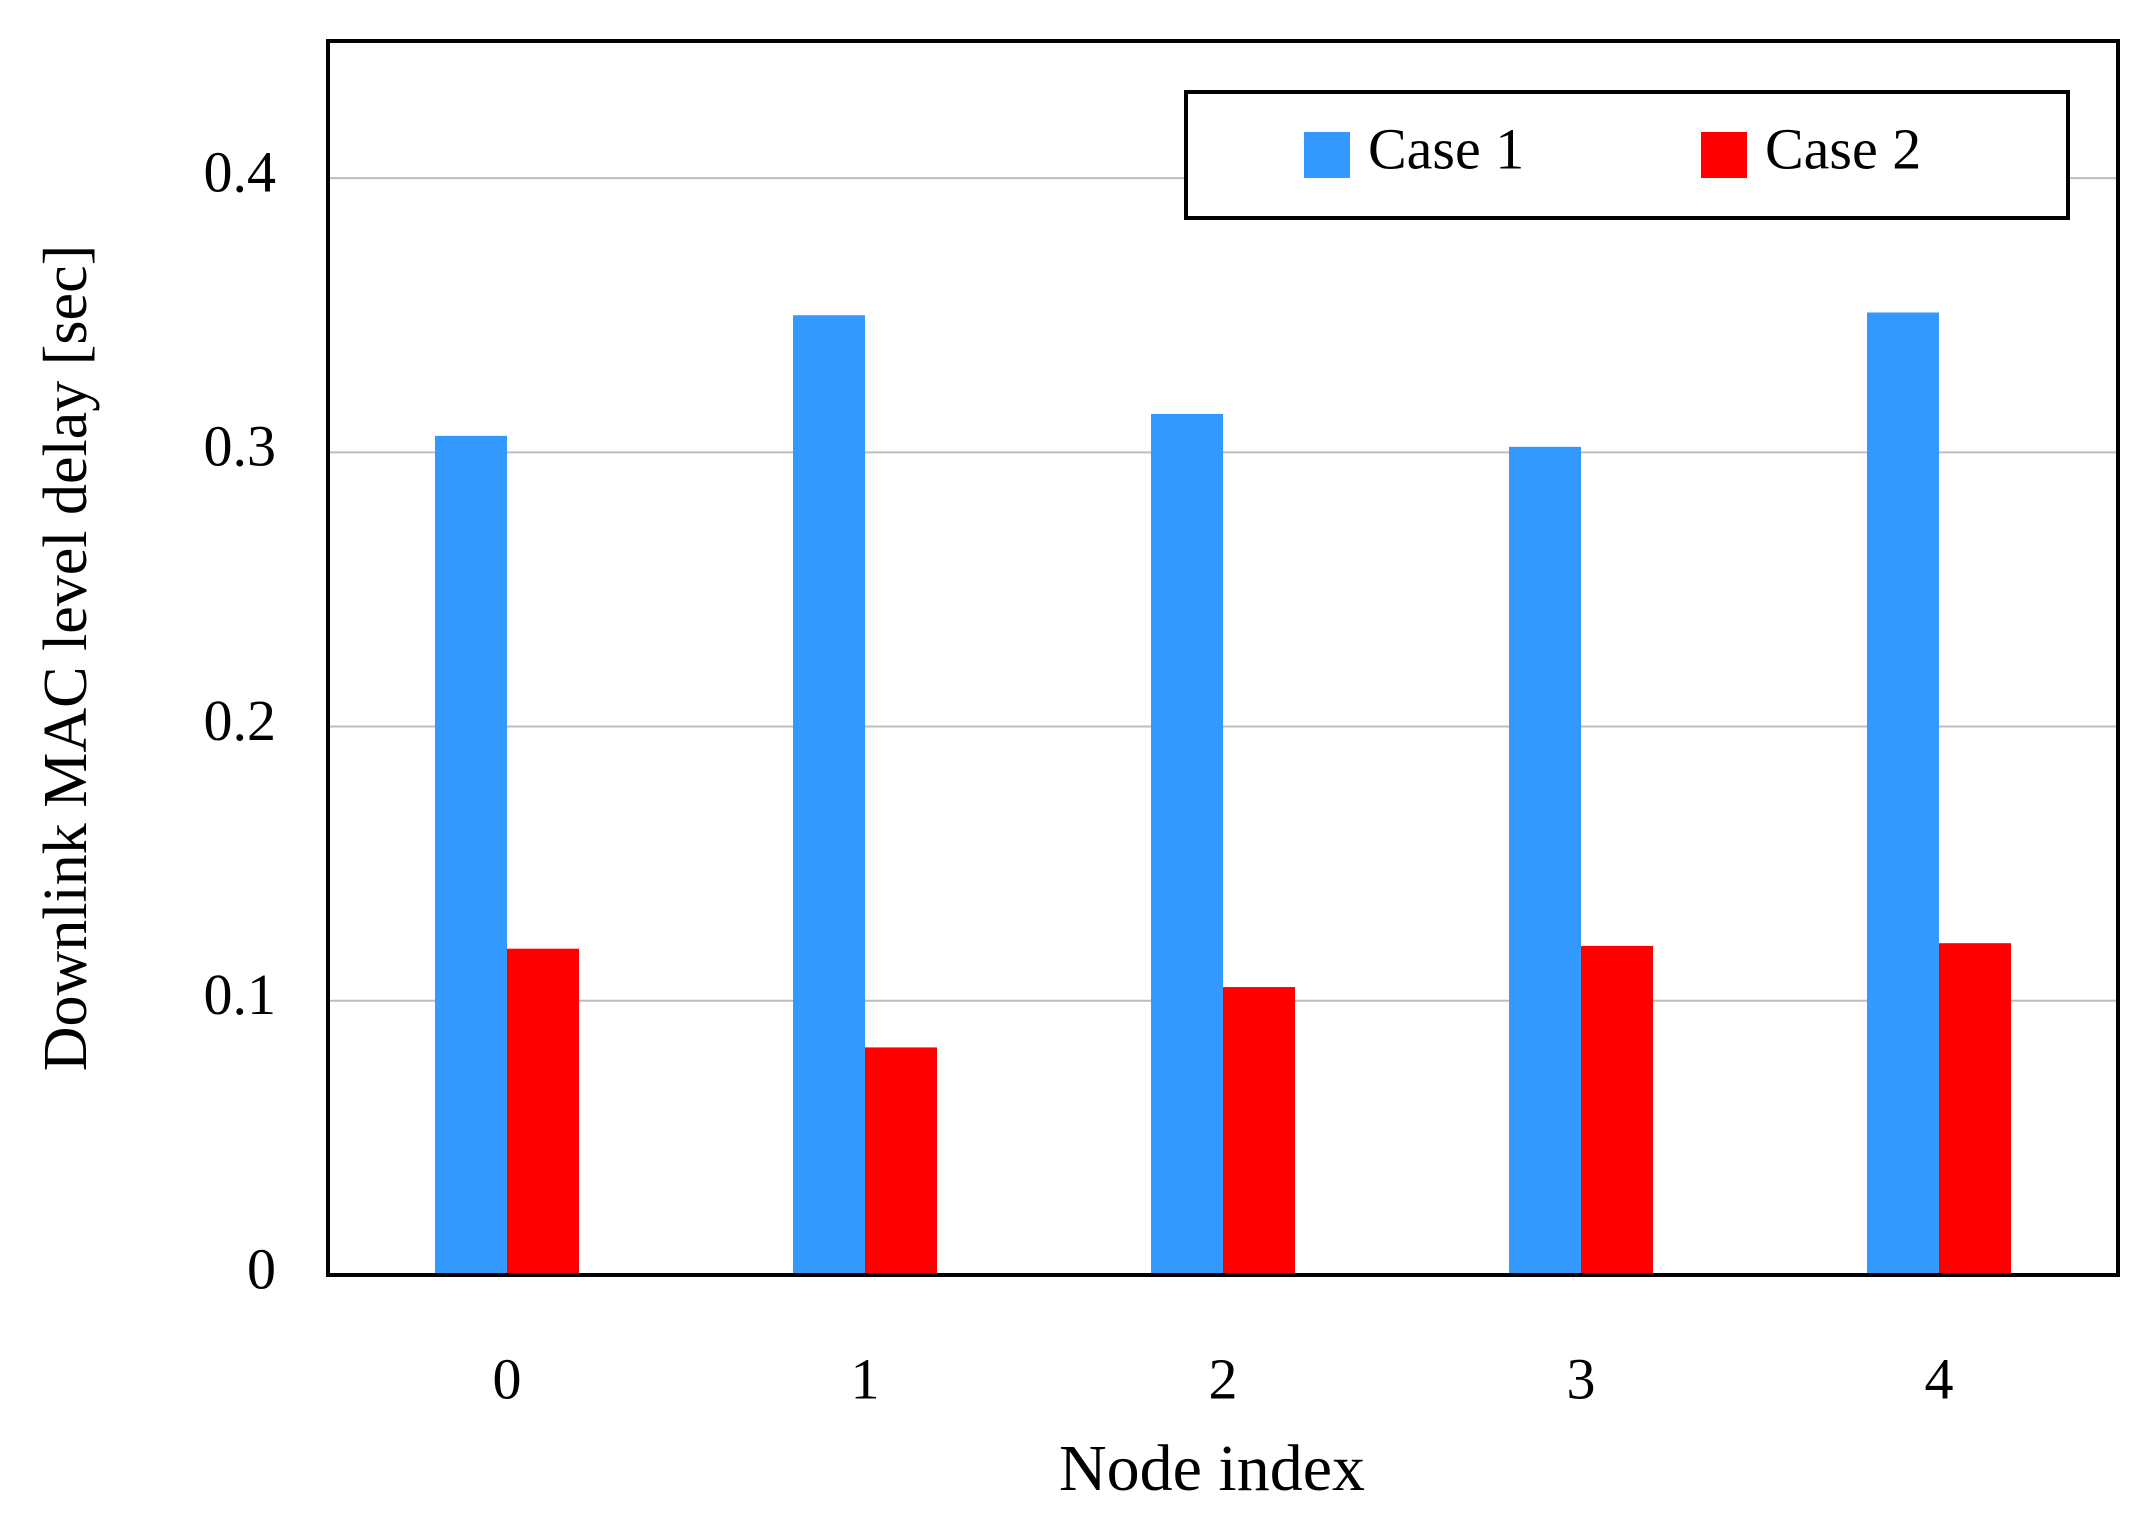 The height and width of the screenshot is (1521, 2154). I want to click on y-tick-label: 0.2, so click(240, 720).